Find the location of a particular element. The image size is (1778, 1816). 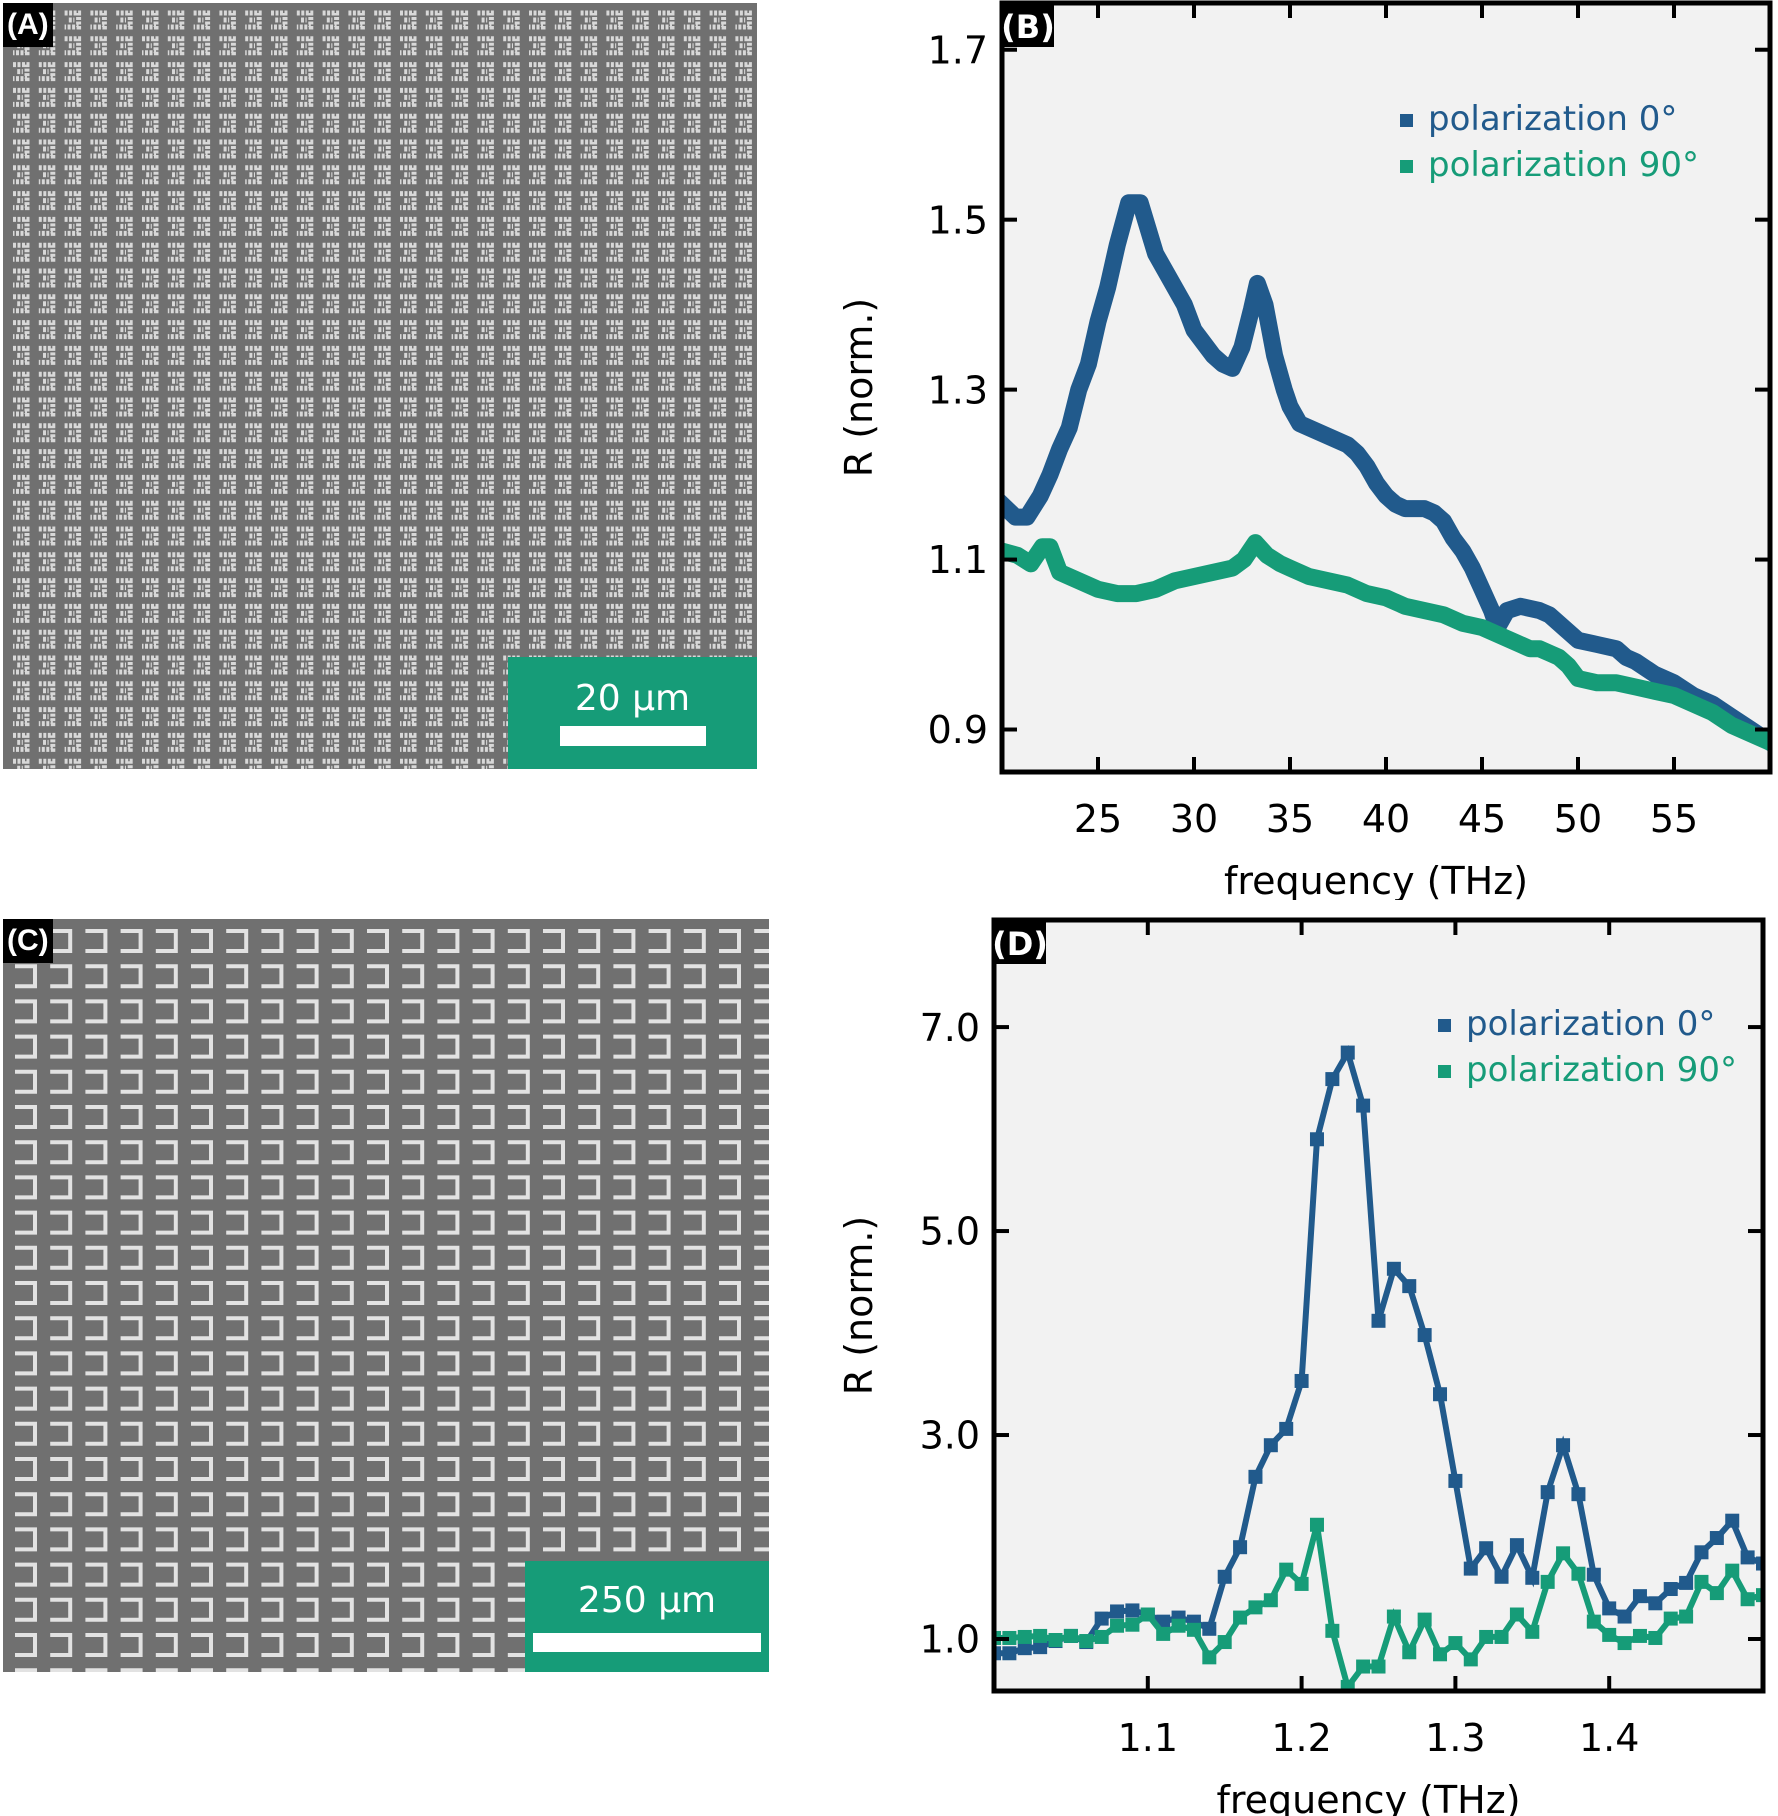

x-tick-label: 45 is located at coordinates (1482, 819).